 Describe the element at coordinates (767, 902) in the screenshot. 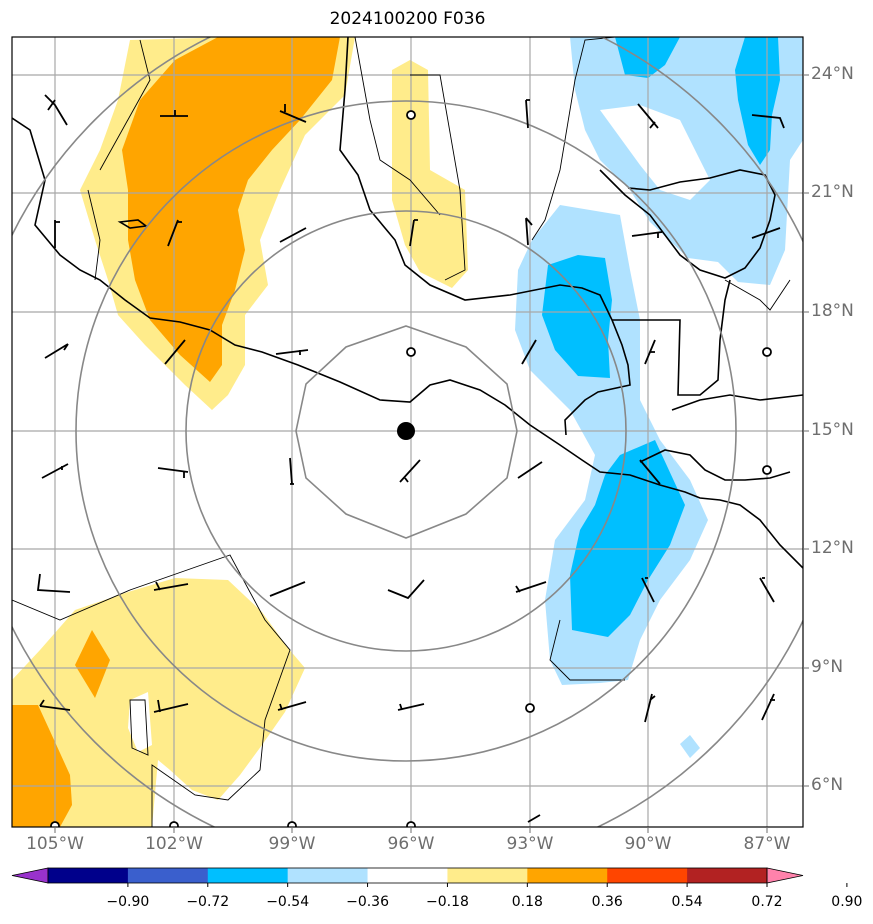

I see `colorbar-tick-label: 0.72` at that location.